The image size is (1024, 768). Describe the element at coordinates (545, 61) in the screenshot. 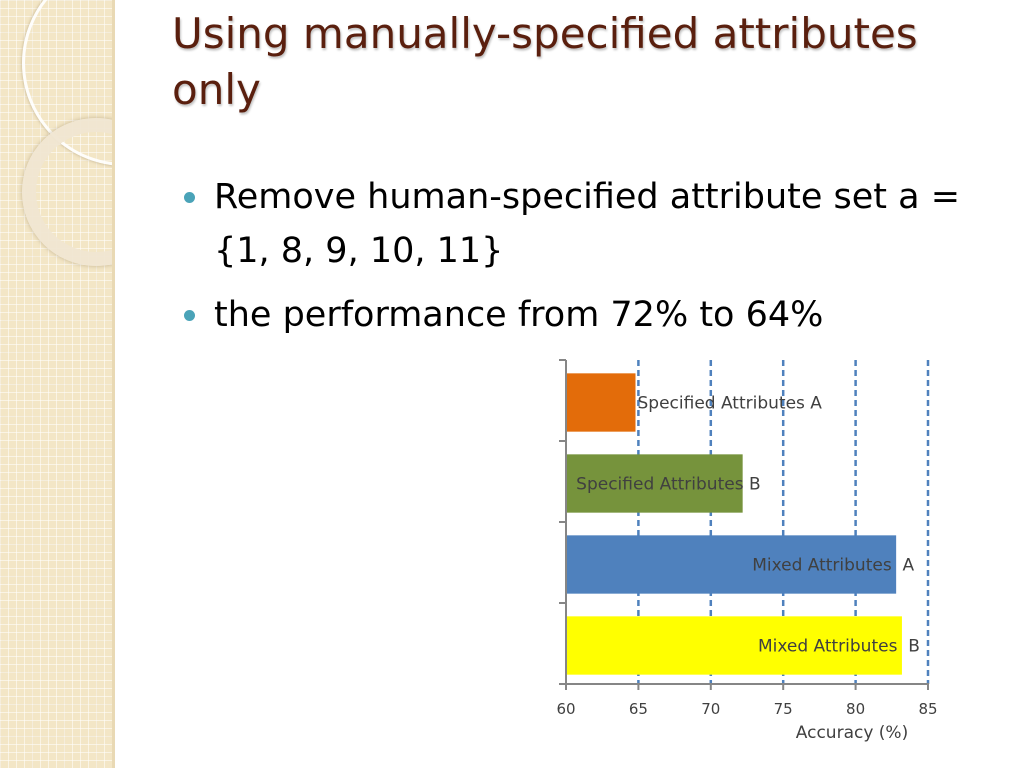

I see `slide-title: Using manually-specified attributes only` at that location.